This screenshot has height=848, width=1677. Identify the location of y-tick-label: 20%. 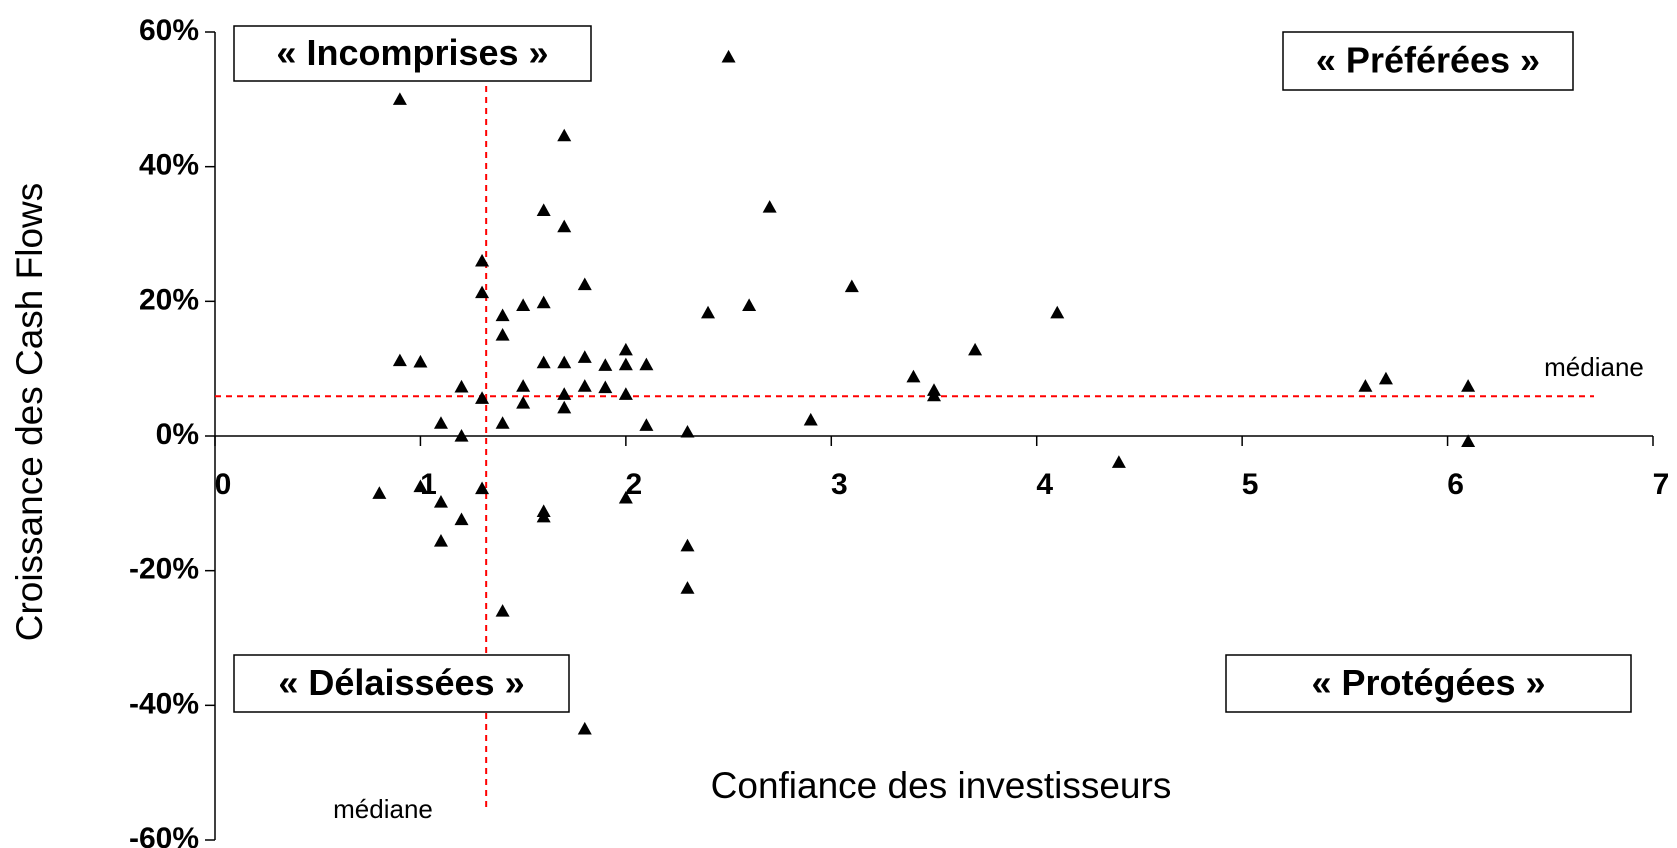
(169, 299).